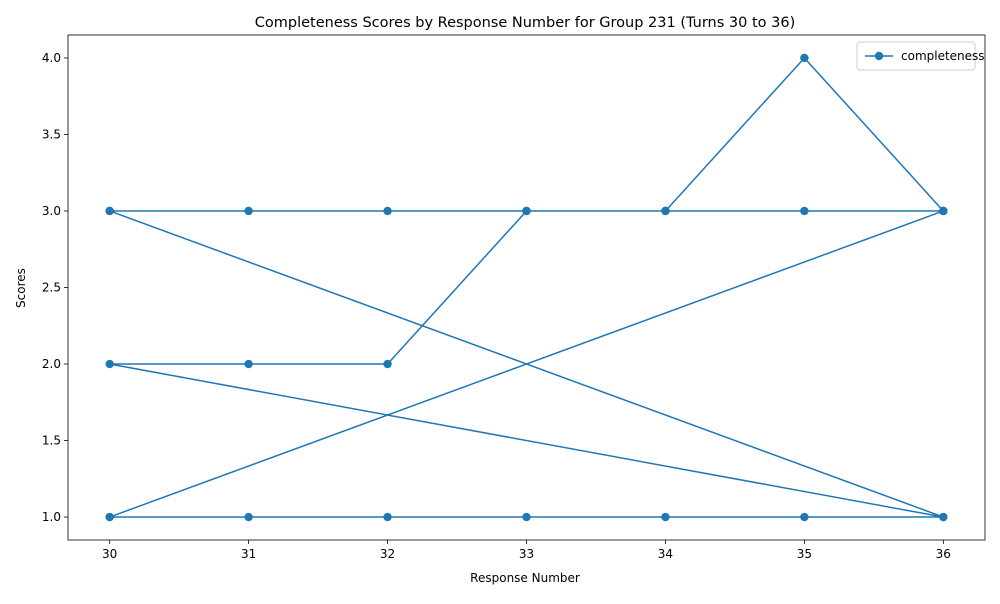 The width and height of the screenshot is (1000, 604). I want to click on y-axis-label: Scores, so click(21, 288).